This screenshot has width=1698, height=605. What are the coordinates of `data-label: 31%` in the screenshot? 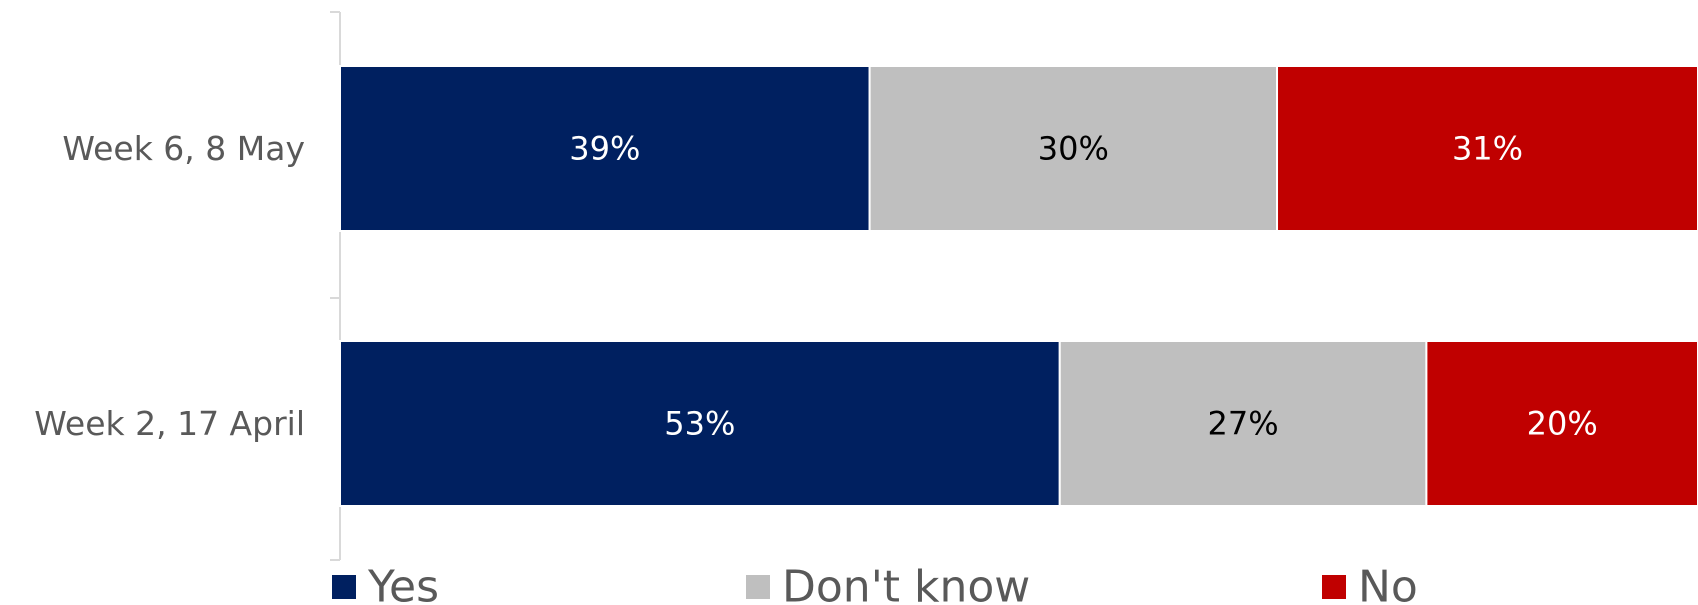 It's located at (1487, 149).